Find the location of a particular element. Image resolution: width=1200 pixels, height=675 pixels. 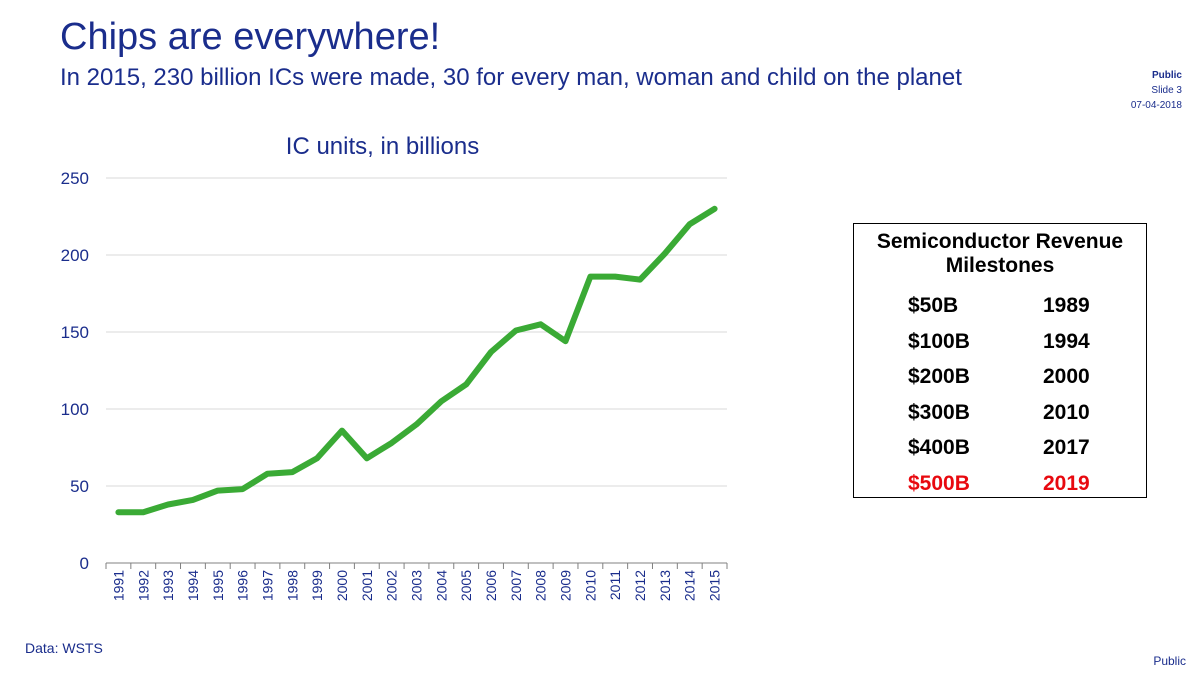

y-tick-label: 150 is located at coordinates (75, 332).